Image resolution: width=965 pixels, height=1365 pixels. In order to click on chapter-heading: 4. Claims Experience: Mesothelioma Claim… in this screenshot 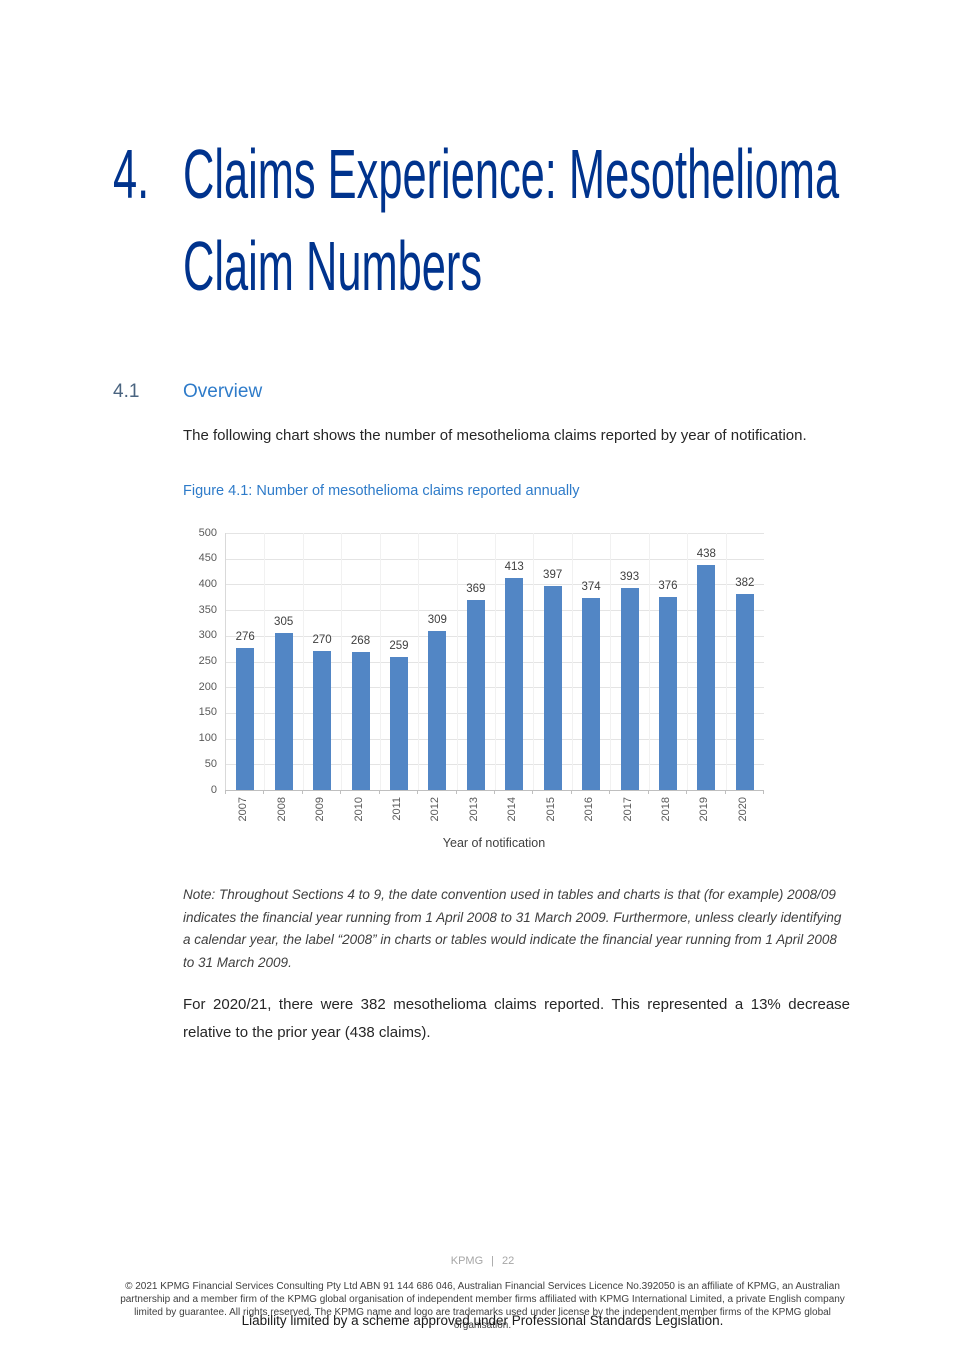, I will do `click(539, 220)`.